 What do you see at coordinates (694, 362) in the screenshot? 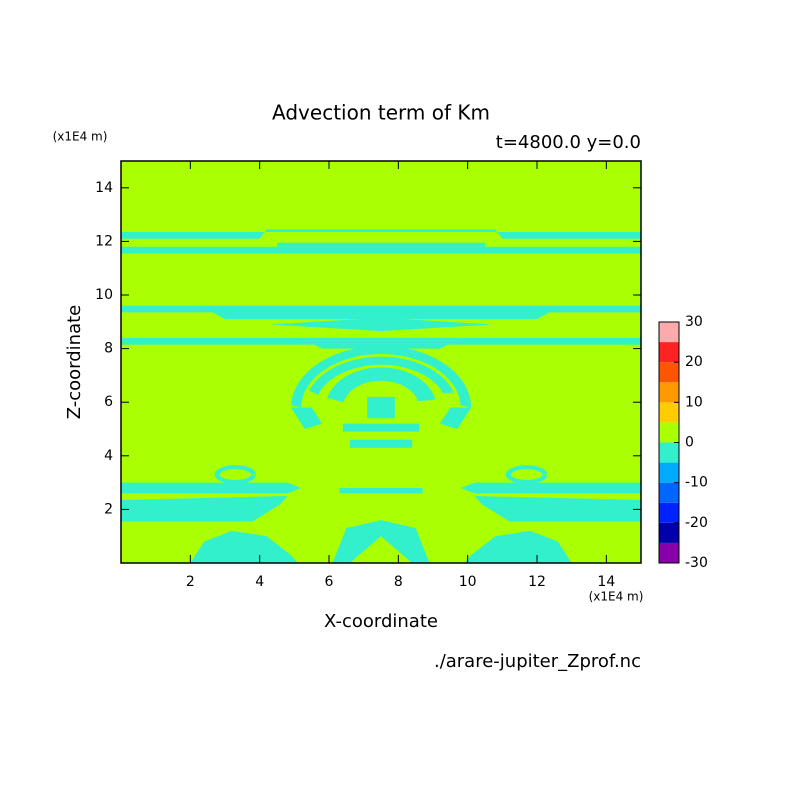
I see `colorbar-tick-label: 20` at bounding box center [694, 362].